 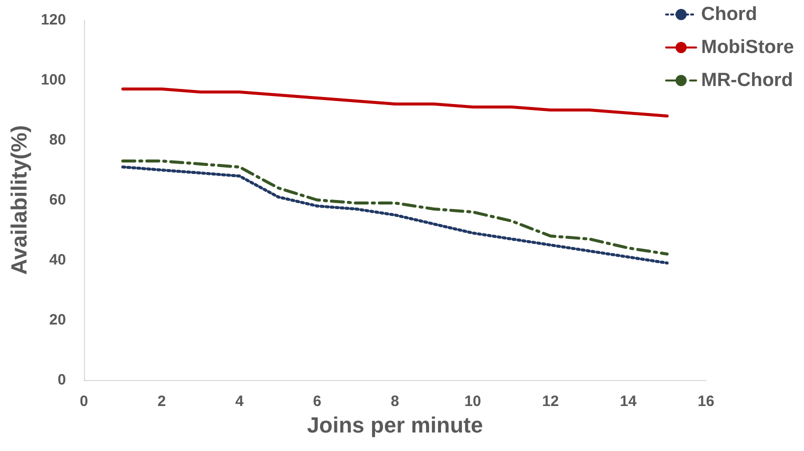 What do you see at coordinates (53, 20) in the screenshot?
I see `y-tick-label: 120` at bounding box center [53, 20].